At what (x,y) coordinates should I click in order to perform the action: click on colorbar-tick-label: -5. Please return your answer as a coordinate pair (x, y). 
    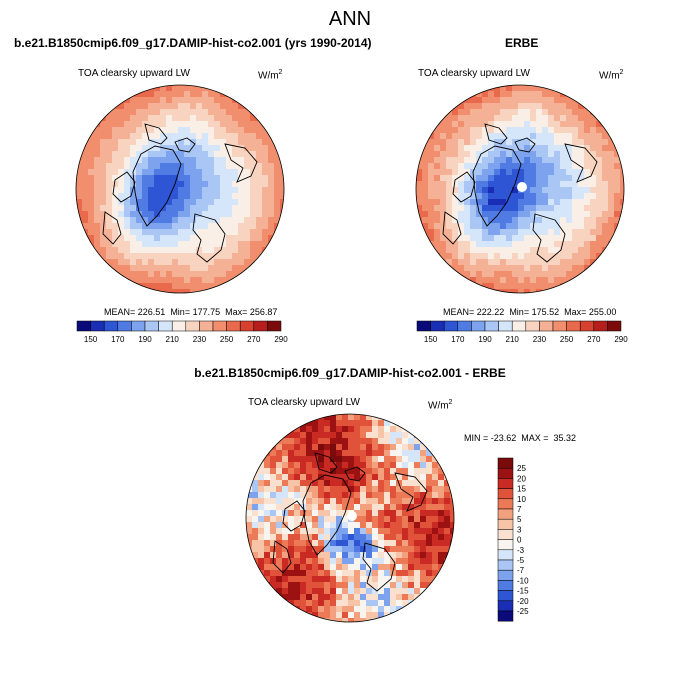
    Looking at the image, I should click on (521, 560).